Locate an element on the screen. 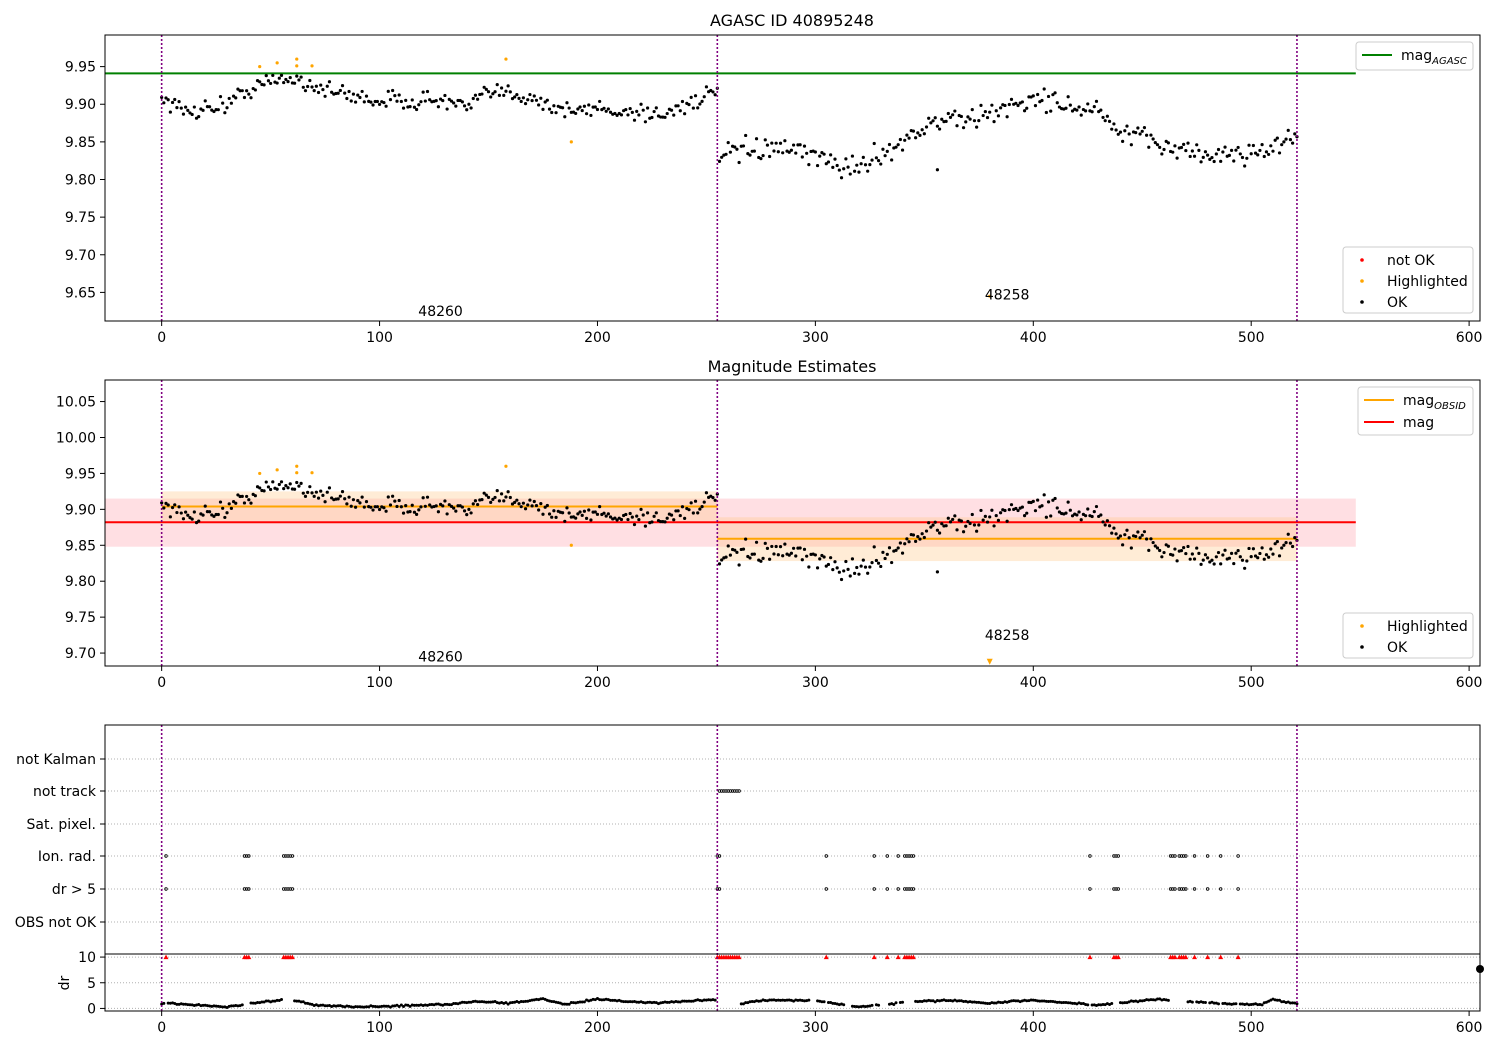  obsid-label: 48260 is located at coordinates (440, 658).